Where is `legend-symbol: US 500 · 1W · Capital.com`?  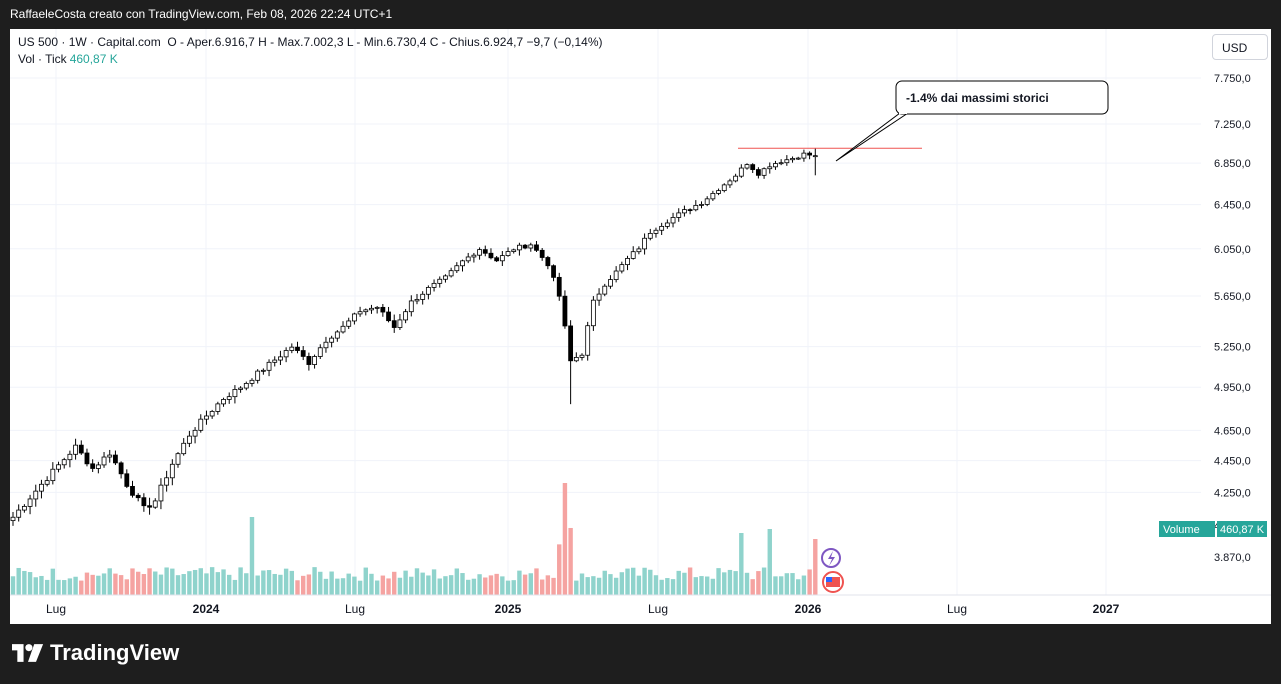
legend-symbol: US 500 · 1W · Capital.com is located at coordinates (89, 42).